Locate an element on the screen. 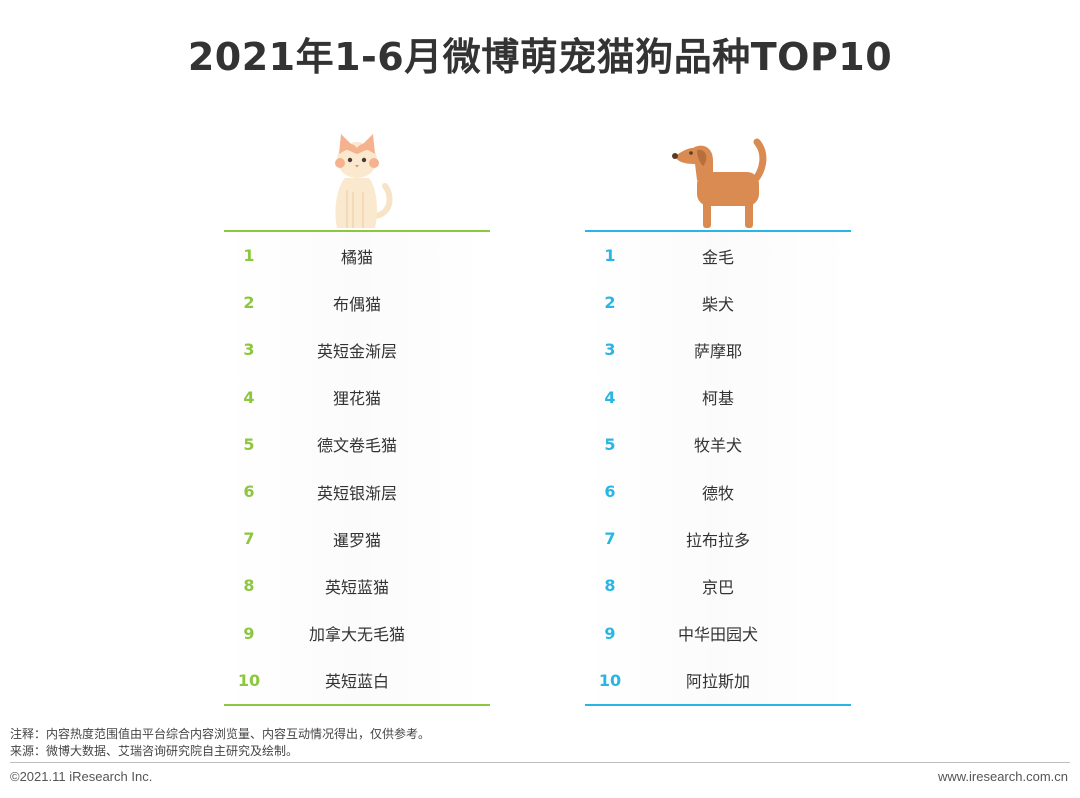  footnote: 注释：内容热度范围值由平台综合内容浏览量、内容互动情况得出，仅供参考。 is located at coordinates (220, 734).